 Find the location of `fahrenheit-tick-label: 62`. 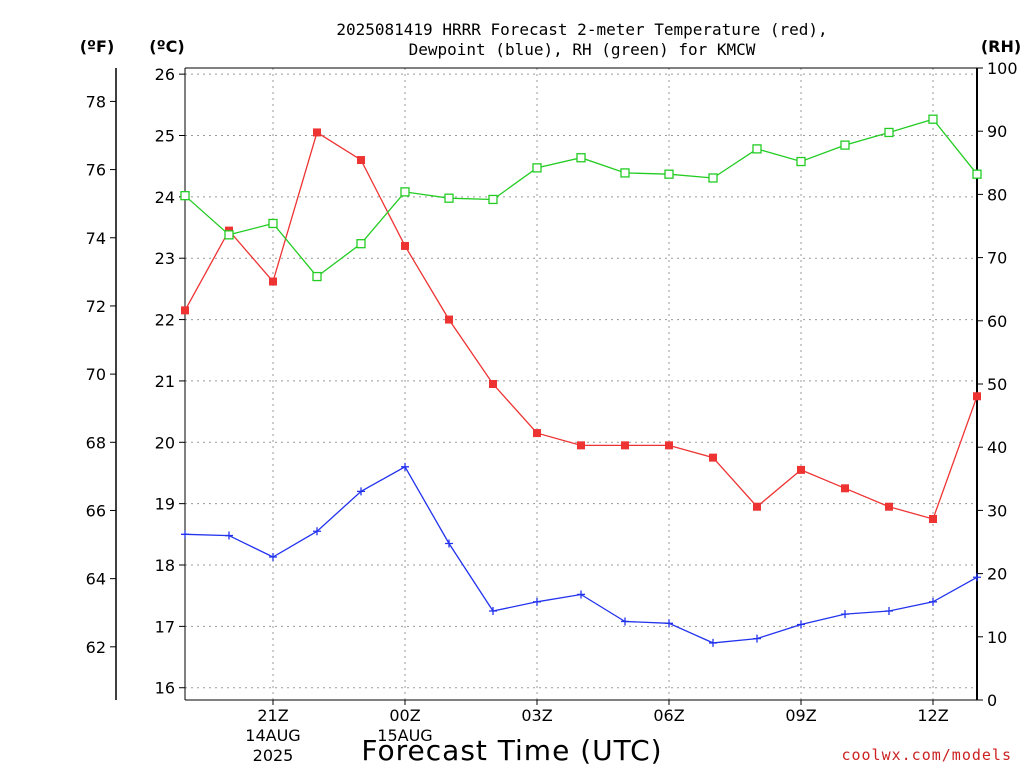

fahrenheit-tick-label: 62 is located at coordinates (96, 647).